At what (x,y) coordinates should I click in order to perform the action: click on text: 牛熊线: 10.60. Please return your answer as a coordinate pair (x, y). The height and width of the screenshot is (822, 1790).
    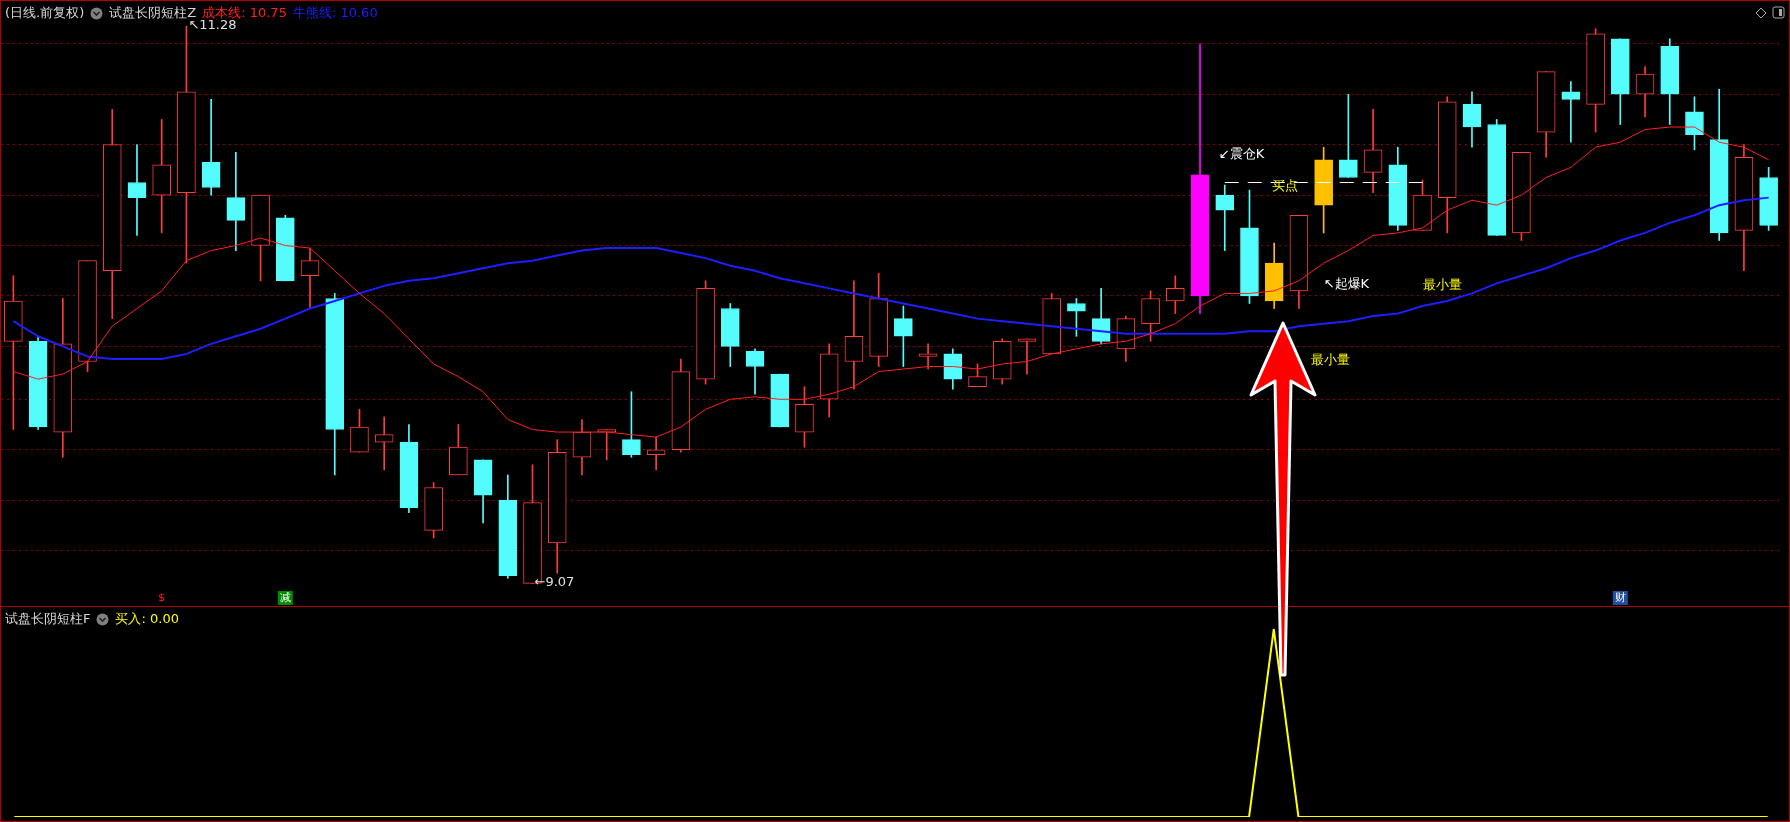
    Looking at the image, I should click on (335, 13).